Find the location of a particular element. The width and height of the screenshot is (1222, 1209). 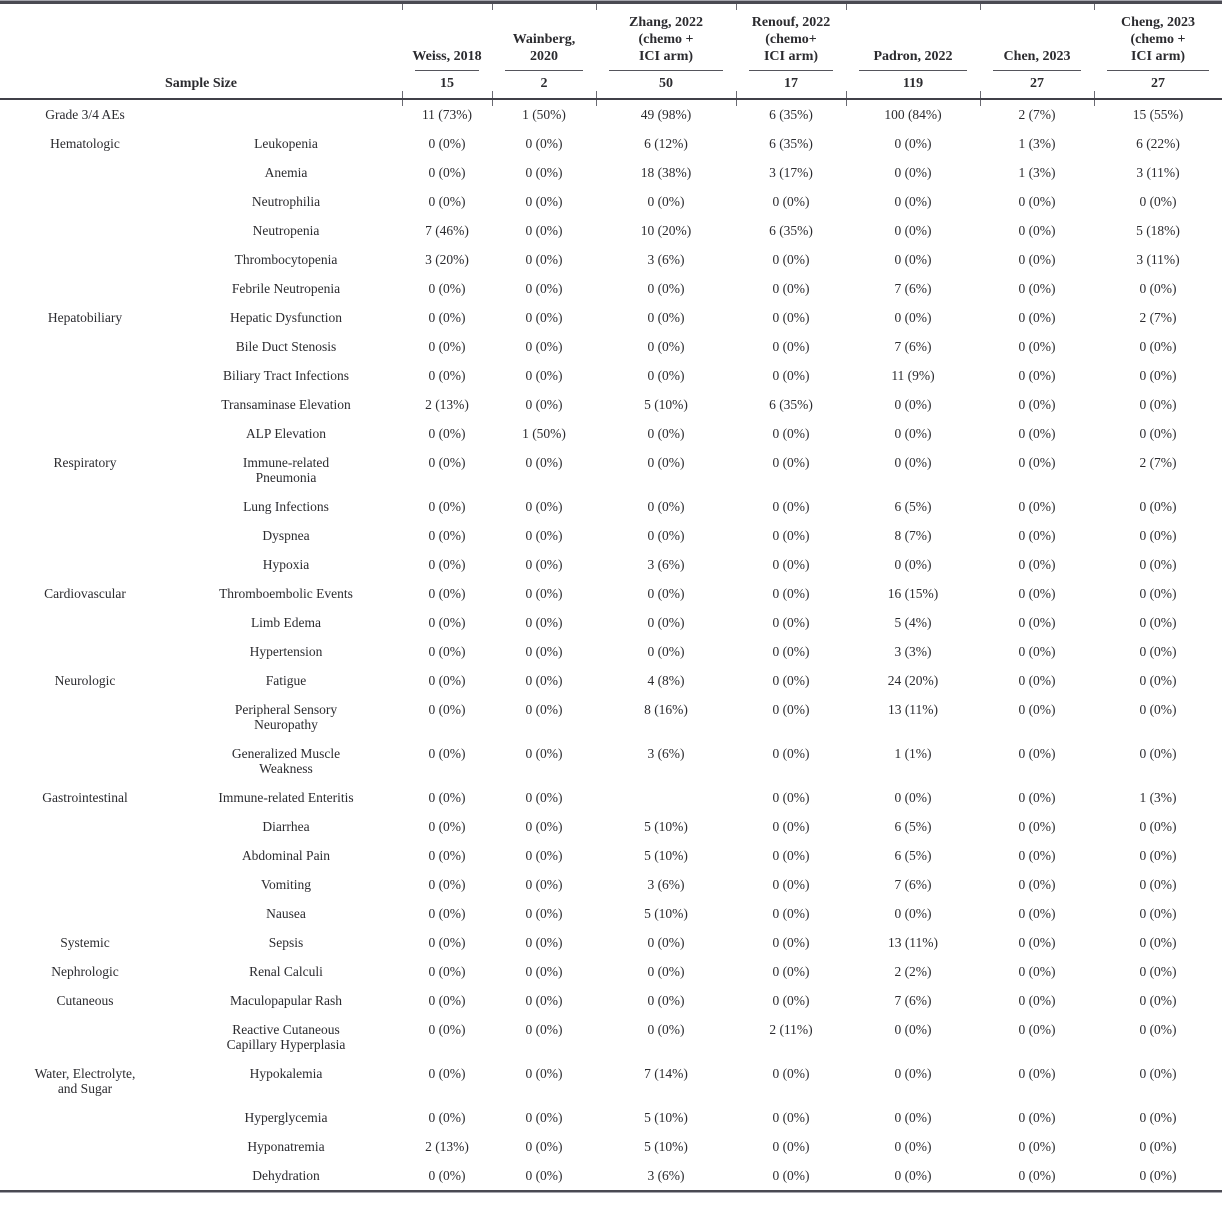

sample-size-value: 17 is located at coordinates (791, 85).